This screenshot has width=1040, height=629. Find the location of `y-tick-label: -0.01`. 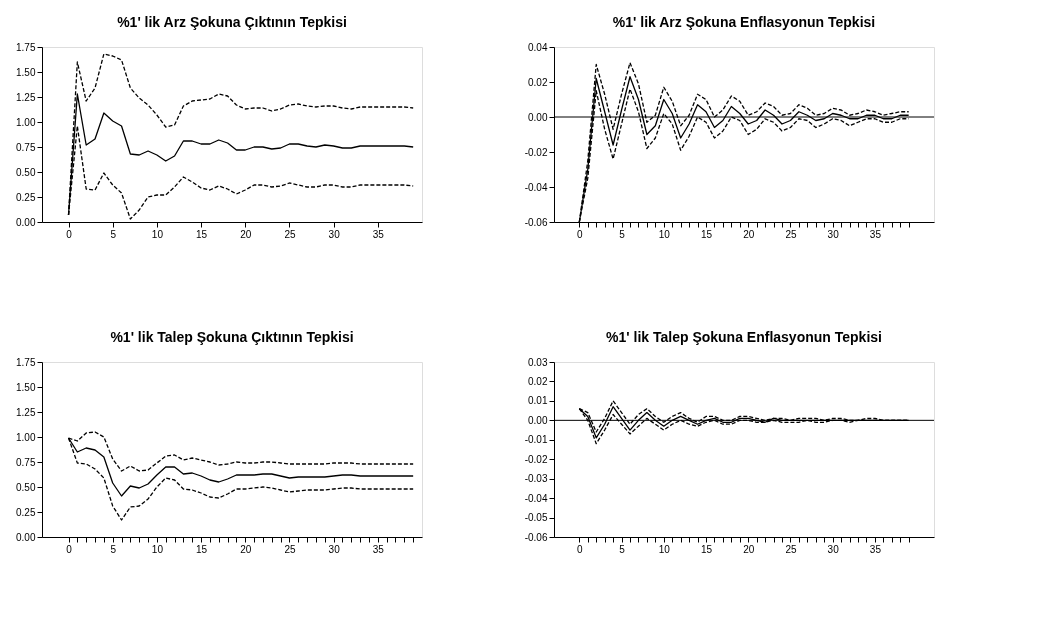

y-tick-label: -0.01 is located at coordinates (536, 440).